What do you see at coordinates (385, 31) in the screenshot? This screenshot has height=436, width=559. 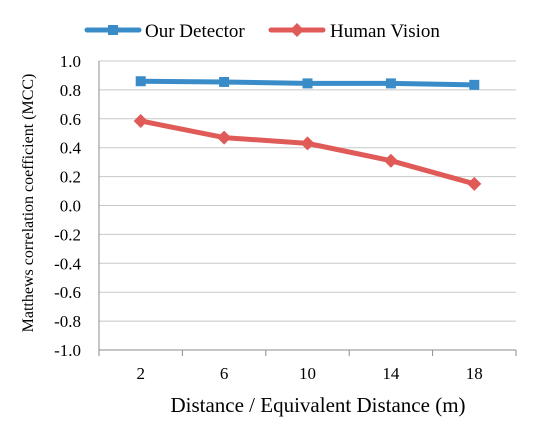 I see `legend-label: Human Vision` at bounding box center [385, 31].